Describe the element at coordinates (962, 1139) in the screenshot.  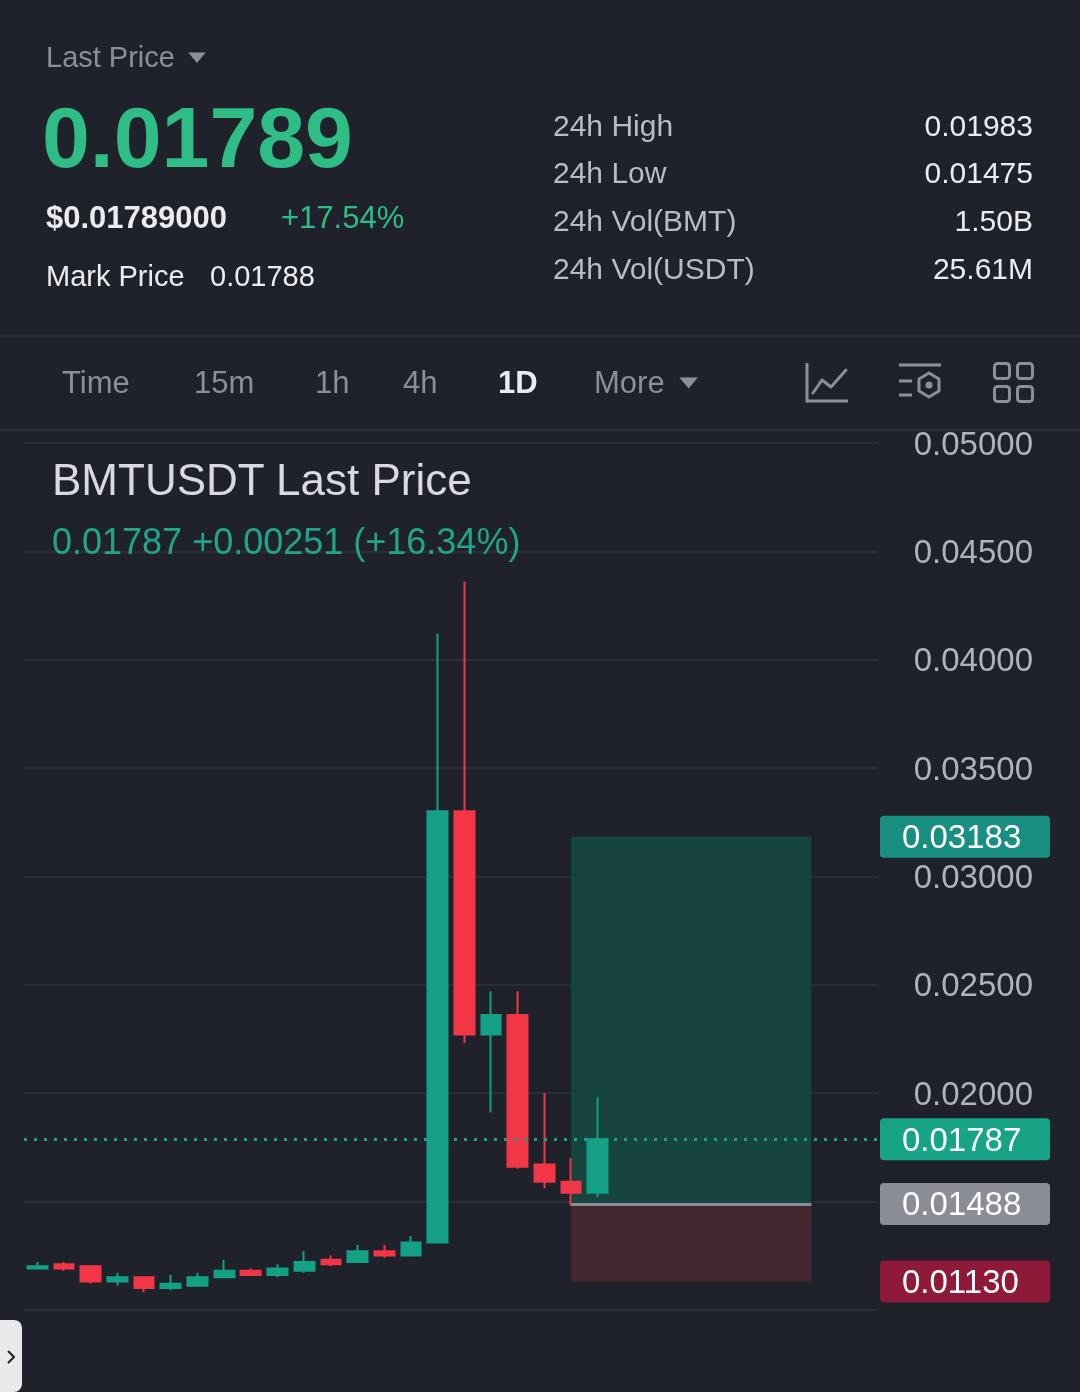
I see `ref-line-label: 0.01787` at that location.